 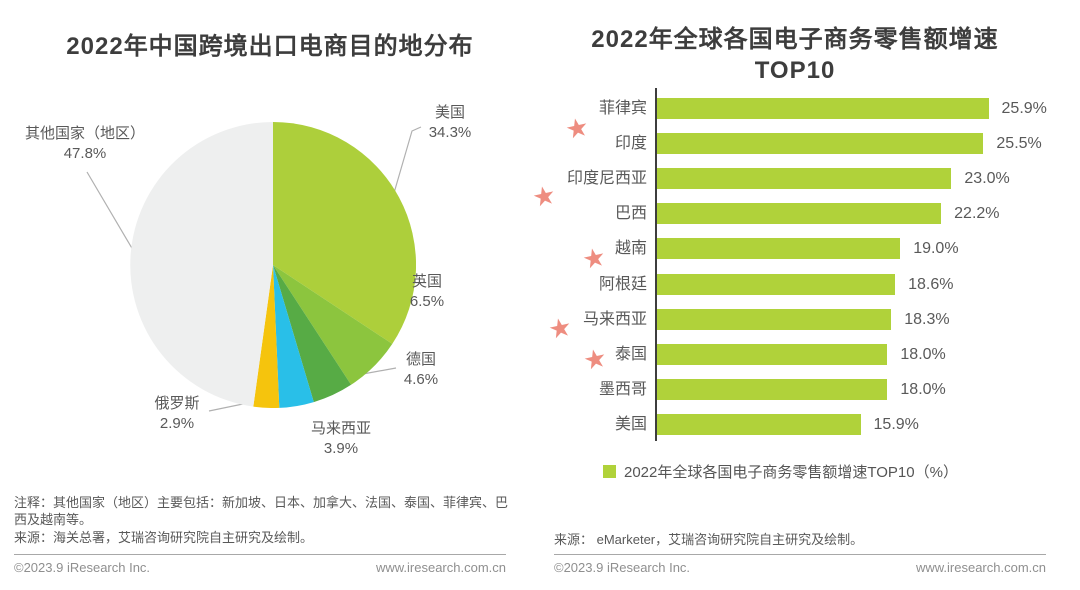 I want to click on pie-label-value: 4.6%, so click(x=421, y=379).